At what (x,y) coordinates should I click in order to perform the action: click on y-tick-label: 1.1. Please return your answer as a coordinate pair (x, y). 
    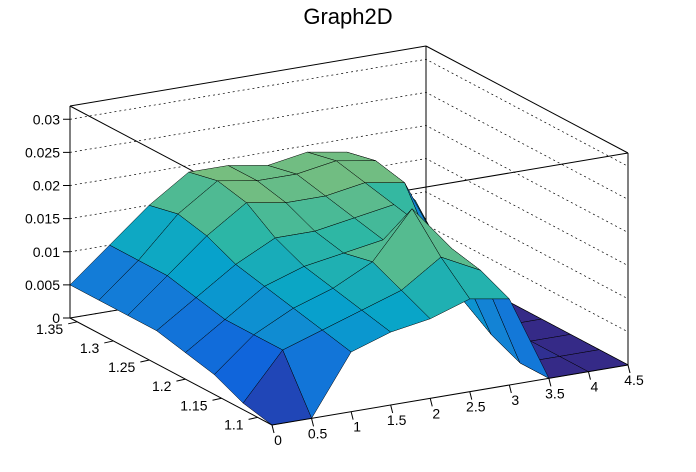
    Looking at the image, I should click on (234, 424).